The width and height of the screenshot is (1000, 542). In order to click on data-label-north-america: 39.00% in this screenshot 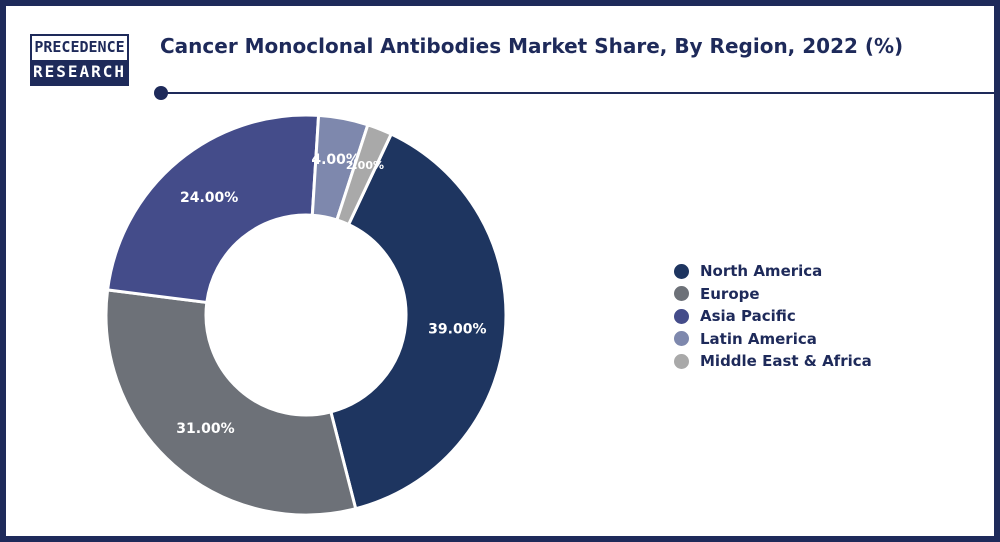, I will do `click(457, 329)`.